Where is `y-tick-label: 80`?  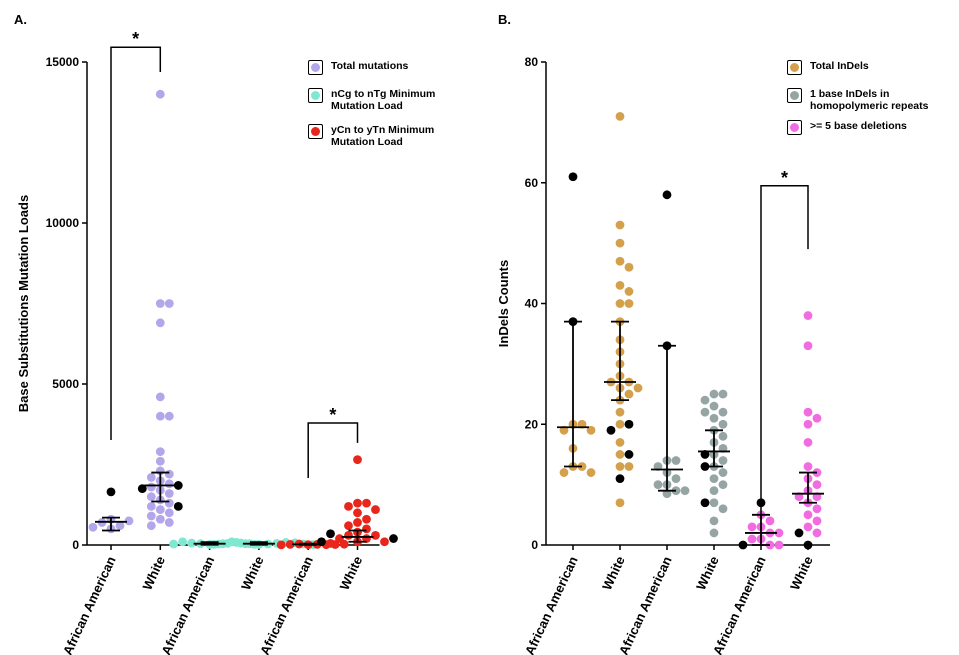
y-tick-label: 80 is located at coordinates (532, 62).